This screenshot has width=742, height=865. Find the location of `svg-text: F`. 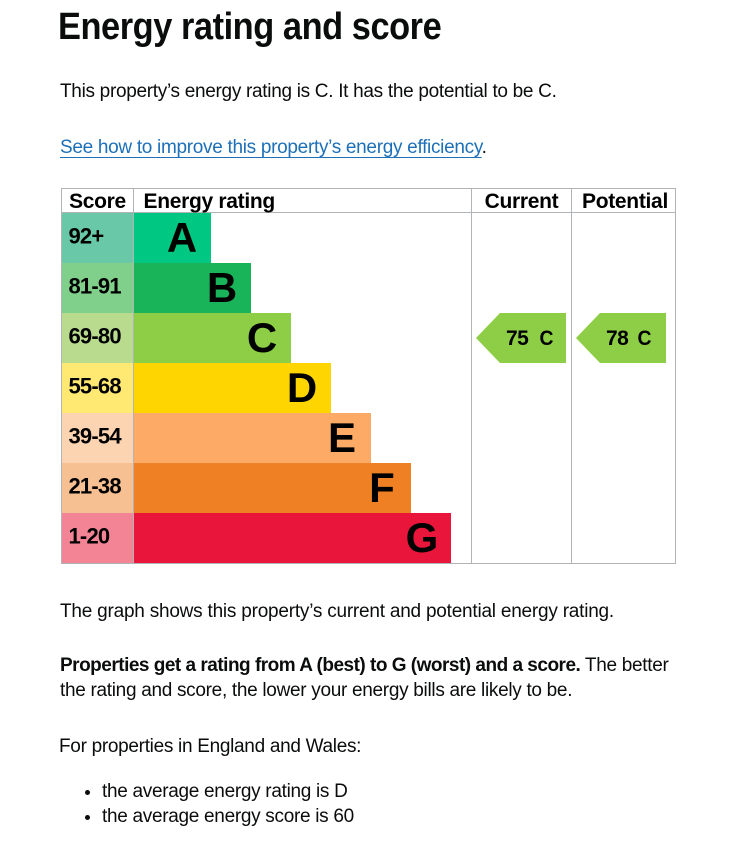

svg-text: F is located at coordinates (382, 487).